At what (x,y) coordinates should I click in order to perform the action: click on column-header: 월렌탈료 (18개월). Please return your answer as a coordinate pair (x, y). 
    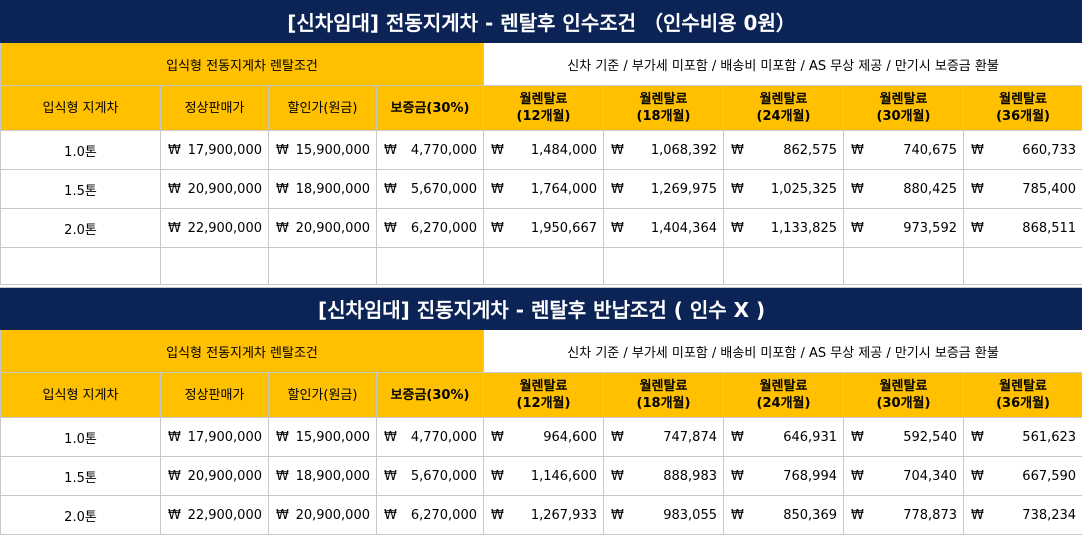
    Looking at the image, I should click on (663, 108).